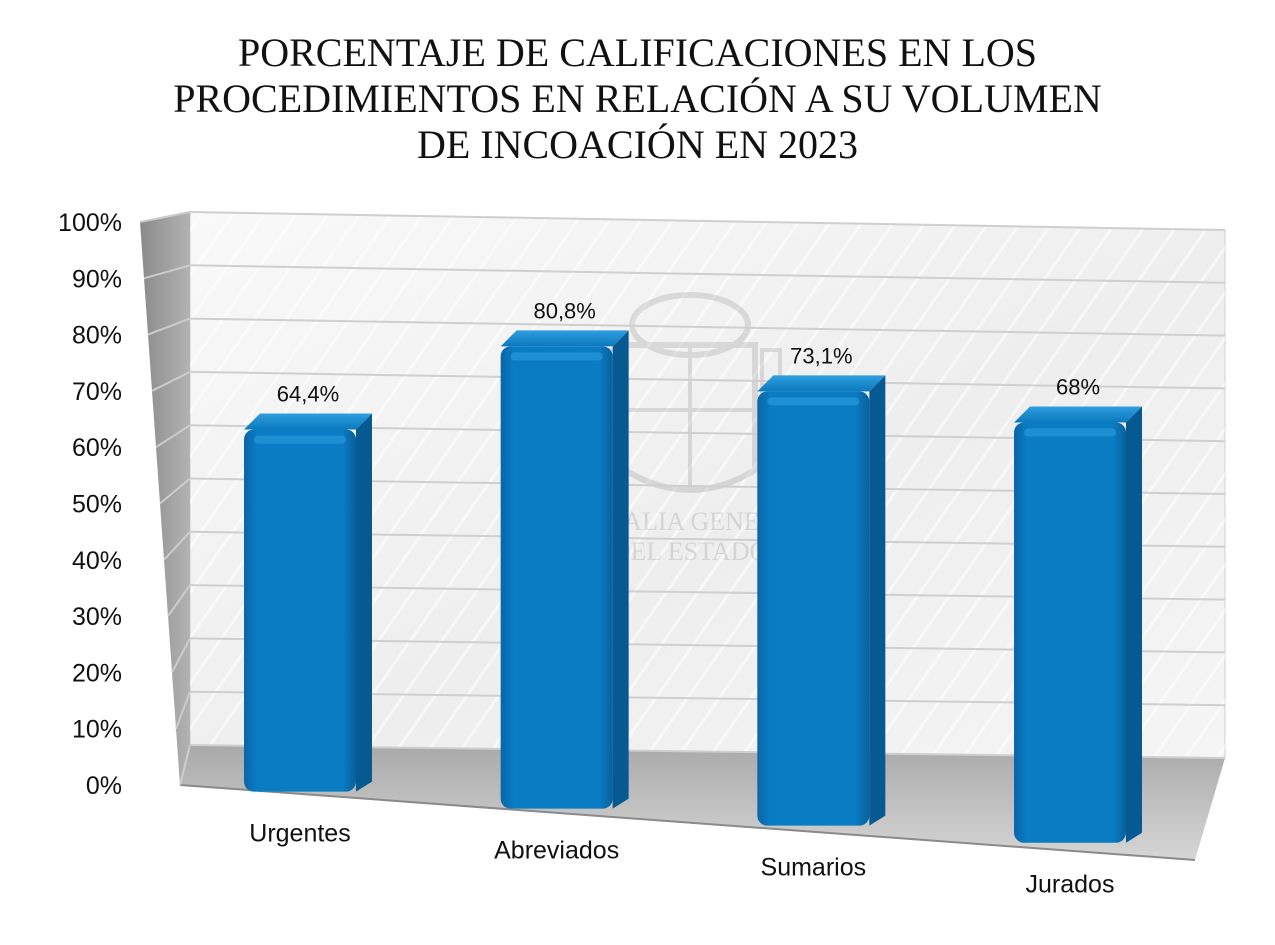  What do you see at coordinates (299, 834) in the screenshot?
I see `category-label-urgentes: Urgentes` at bounding box center [299, 834].